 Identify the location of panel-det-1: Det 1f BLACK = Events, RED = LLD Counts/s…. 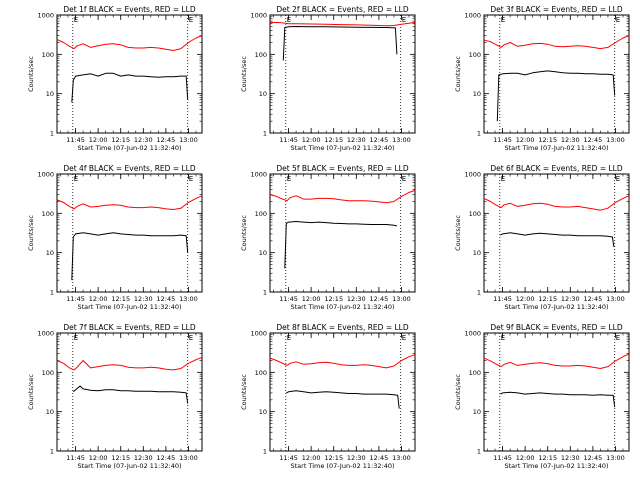
(115, 78).